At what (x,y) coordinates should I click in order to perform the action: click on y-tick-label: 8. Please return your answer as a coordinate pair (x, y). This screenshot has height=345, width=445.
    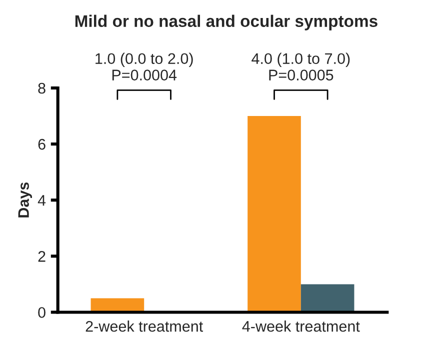
    Looking at the image, I should click on (42, 88).